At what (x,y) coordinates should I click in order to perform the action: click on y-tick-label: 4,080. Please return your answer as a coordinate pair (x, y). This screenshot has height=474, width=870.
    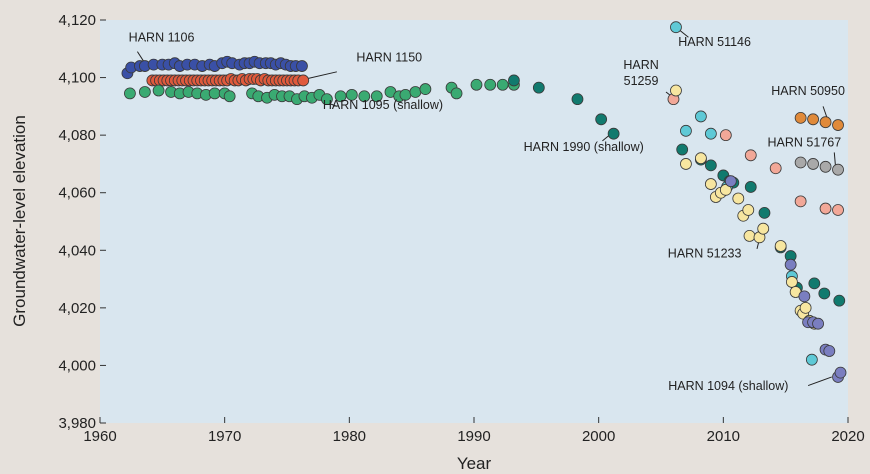
    Looking at the image, I should click on (77, 135).